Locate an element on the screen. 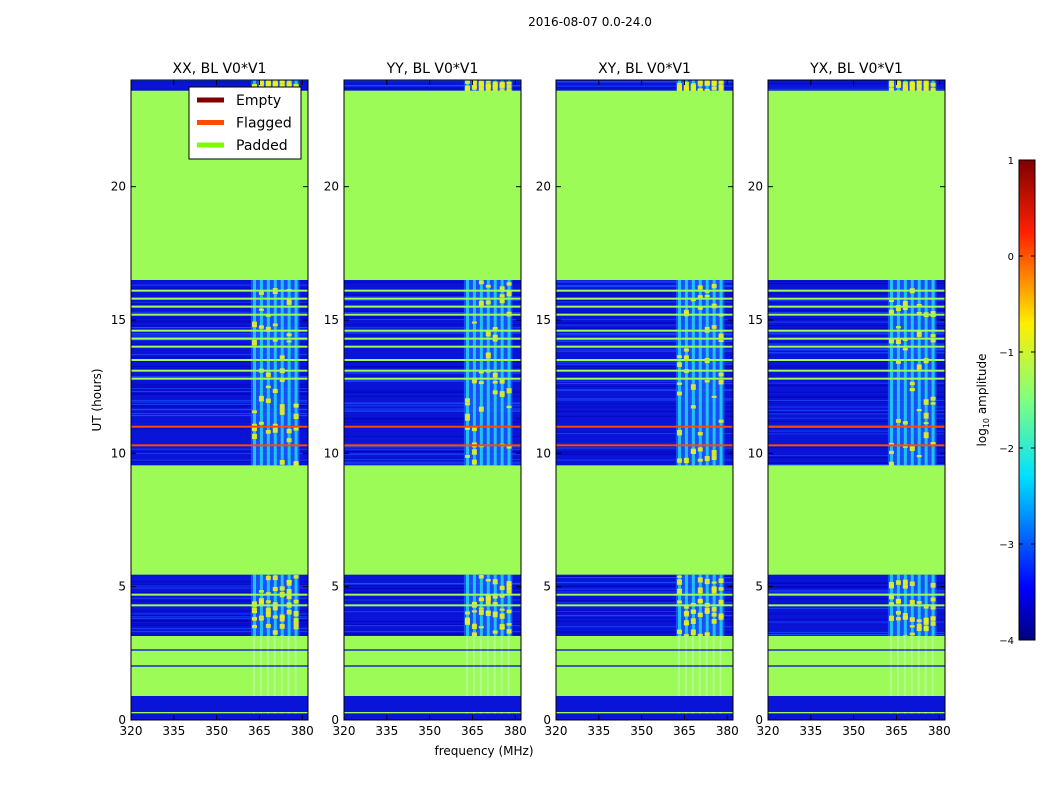 The height and width of the screenshot is (800, 1050). colorbar-tick-label: −3 is located at coordinates (1006, 545).